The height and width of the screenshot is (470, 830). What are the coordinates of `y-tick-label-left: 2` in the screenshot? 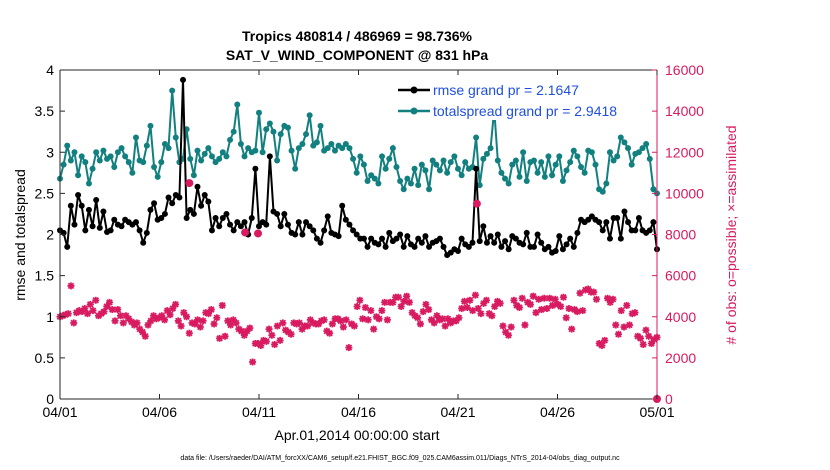 It's located at (50, 235).